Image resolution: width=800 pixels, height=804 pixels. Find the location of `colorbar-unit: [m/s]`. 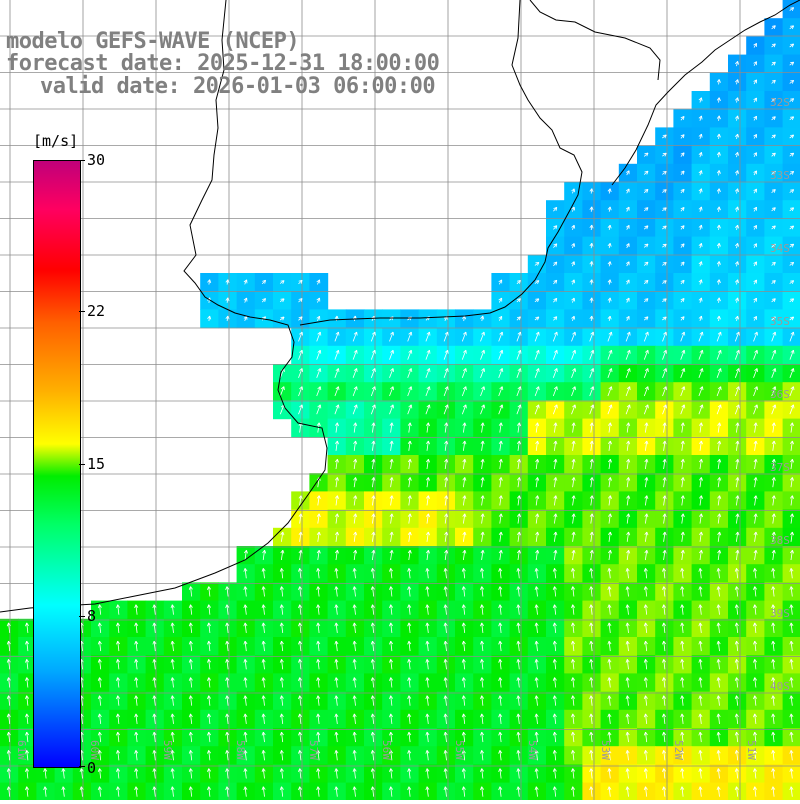

colorbar-unit: [m/s] is located at coordinates (55, 141).